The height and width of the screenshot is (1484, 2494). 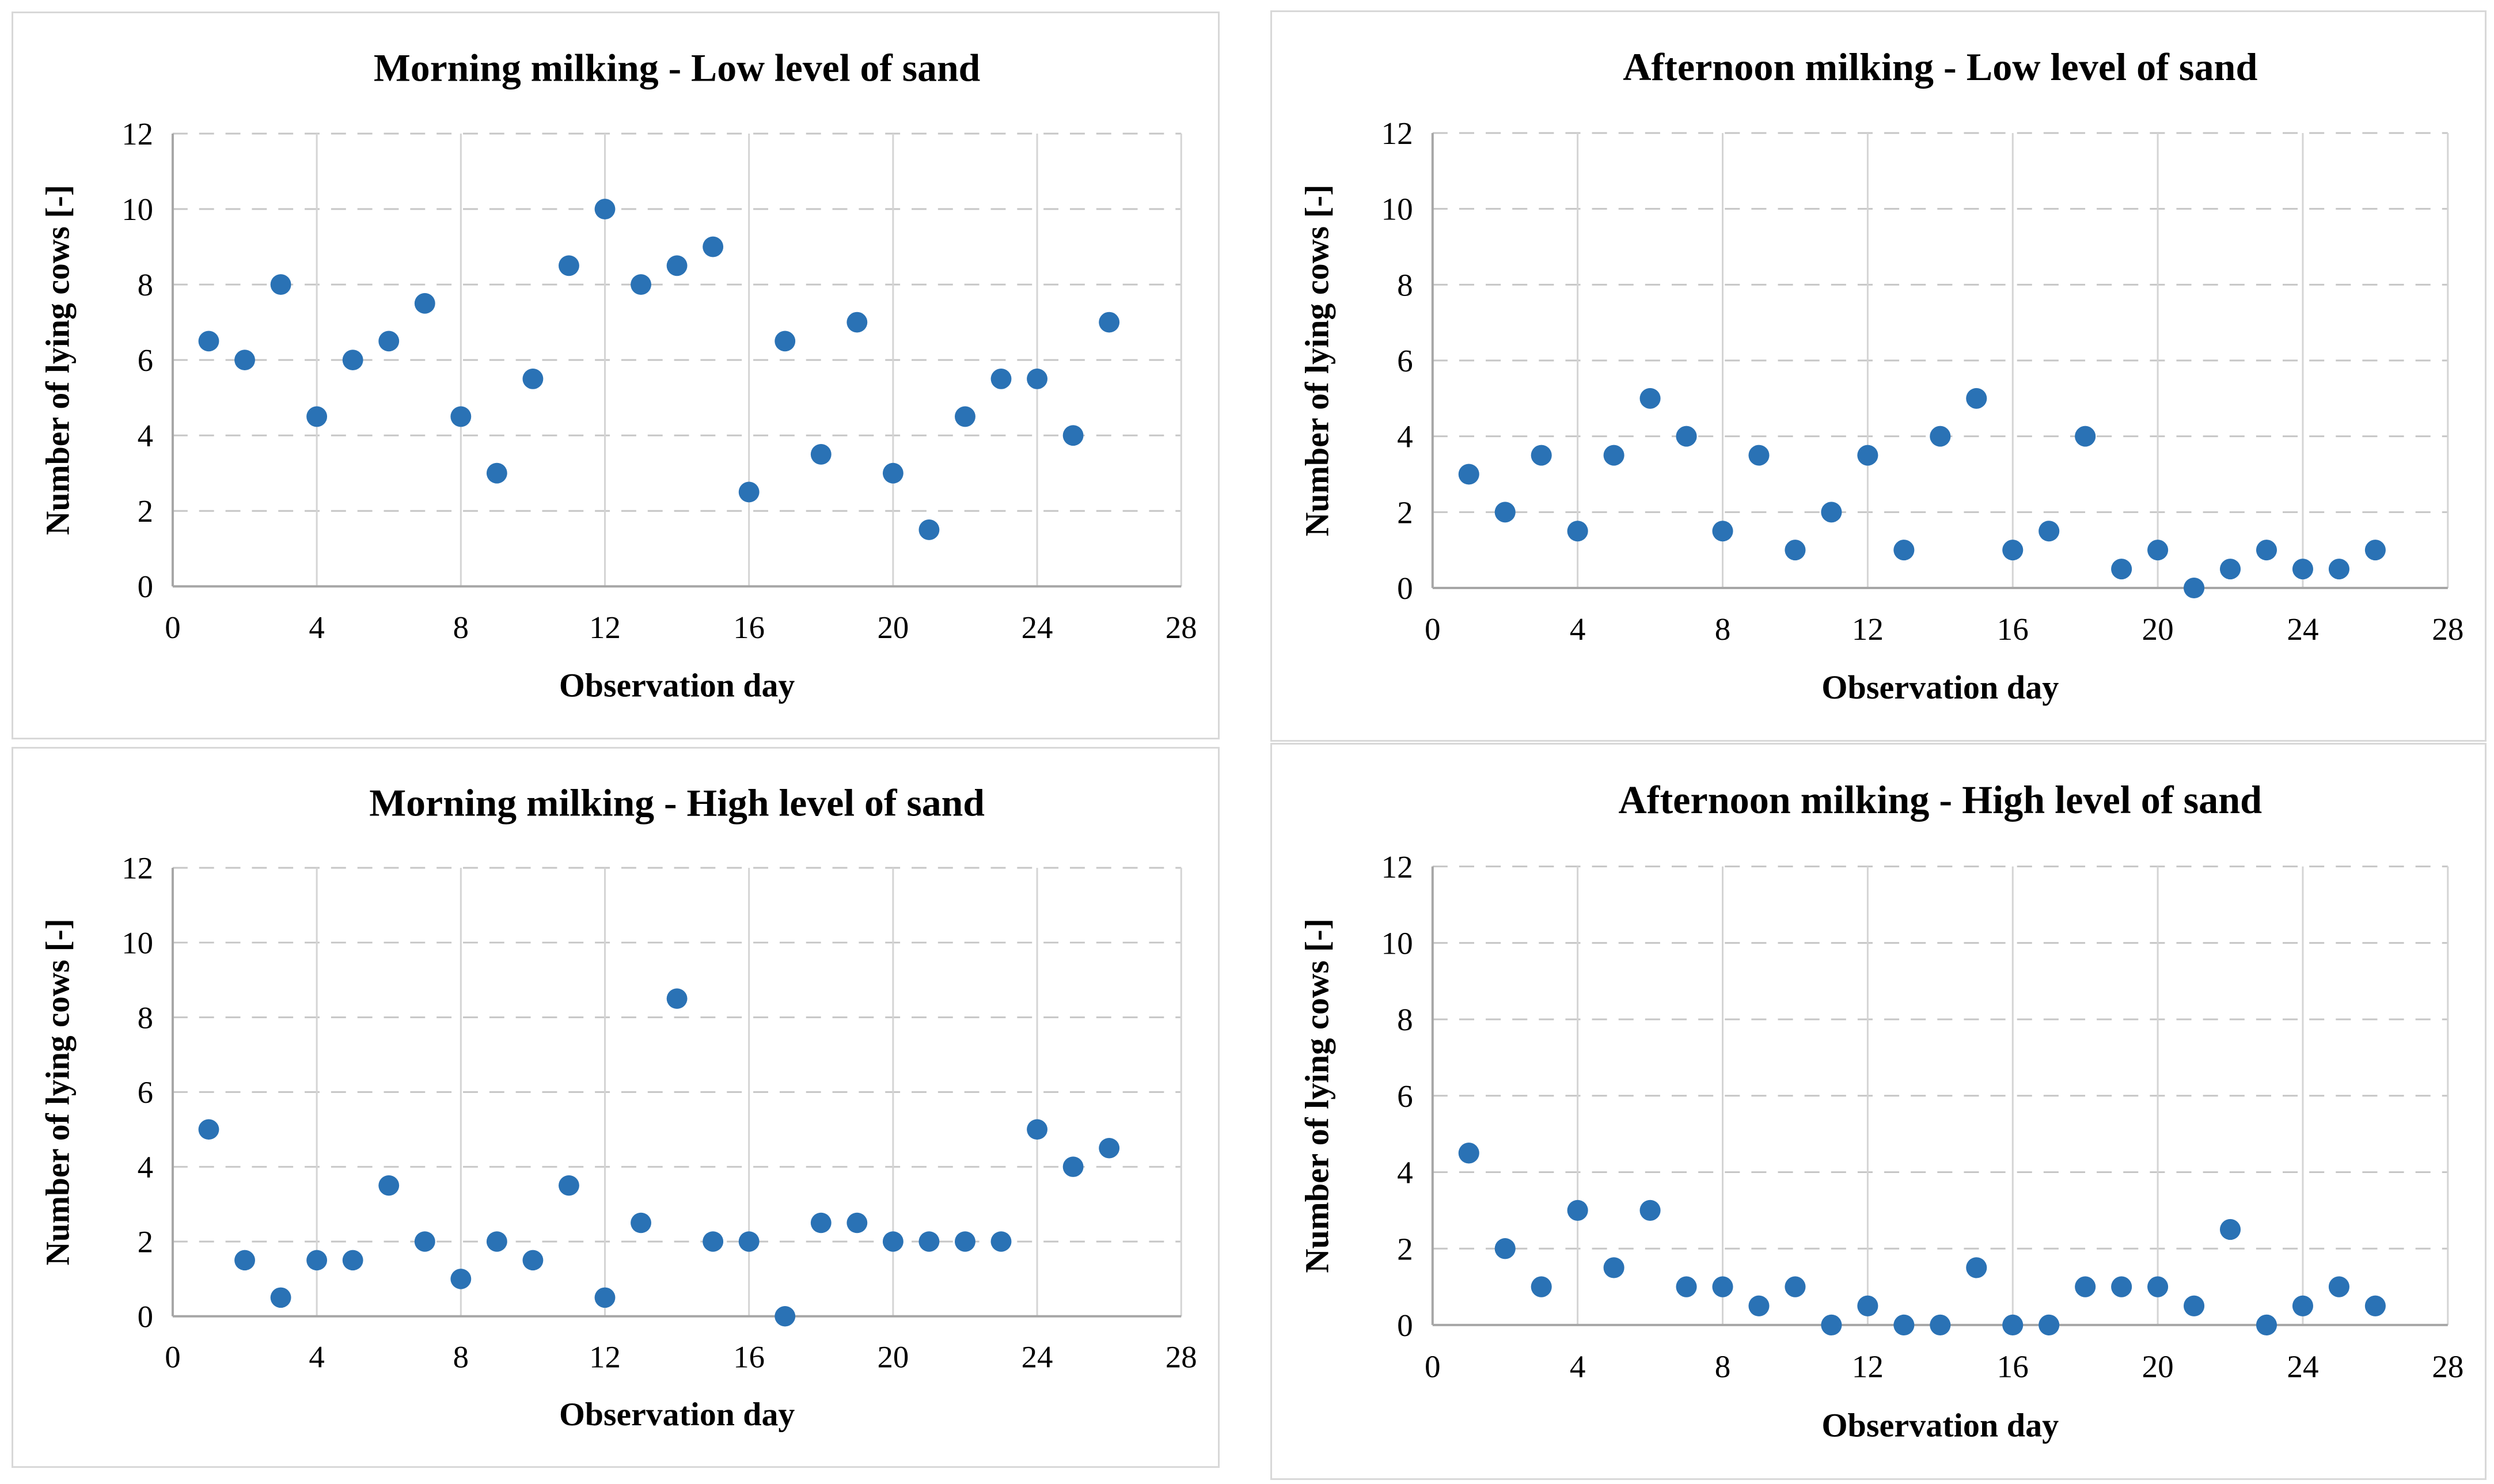 I want to click on x-tick-label: 8, so click(x=461, y=628).